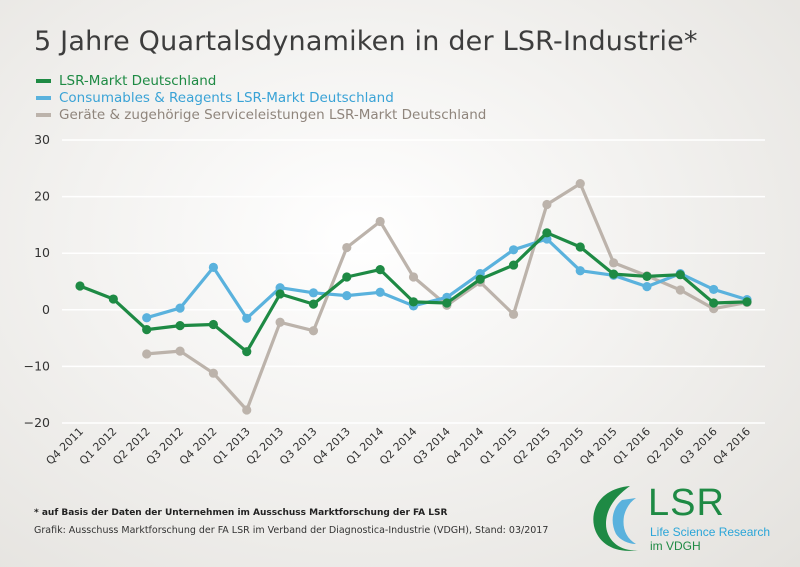  Describe the element at coordinates (615, 518) in the screenshot. I see `lsr-logo-mark-icon` at that location.